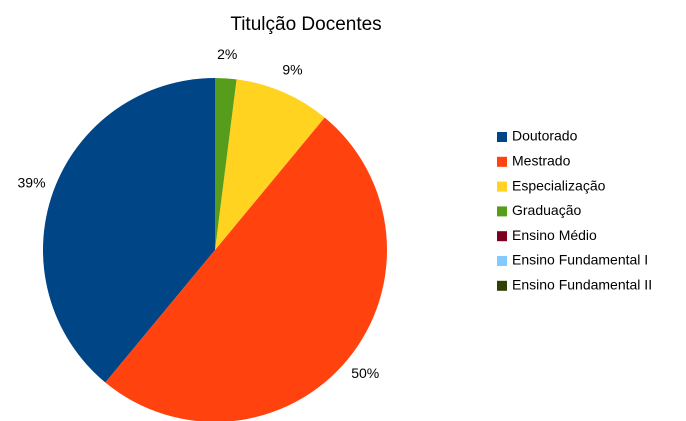 The image size is (686, 421). What do you see at coordinates (580, 260) in the screenshot?
I see `legend-label: Ensino Fundamental I` at bounding box center [580, 260].